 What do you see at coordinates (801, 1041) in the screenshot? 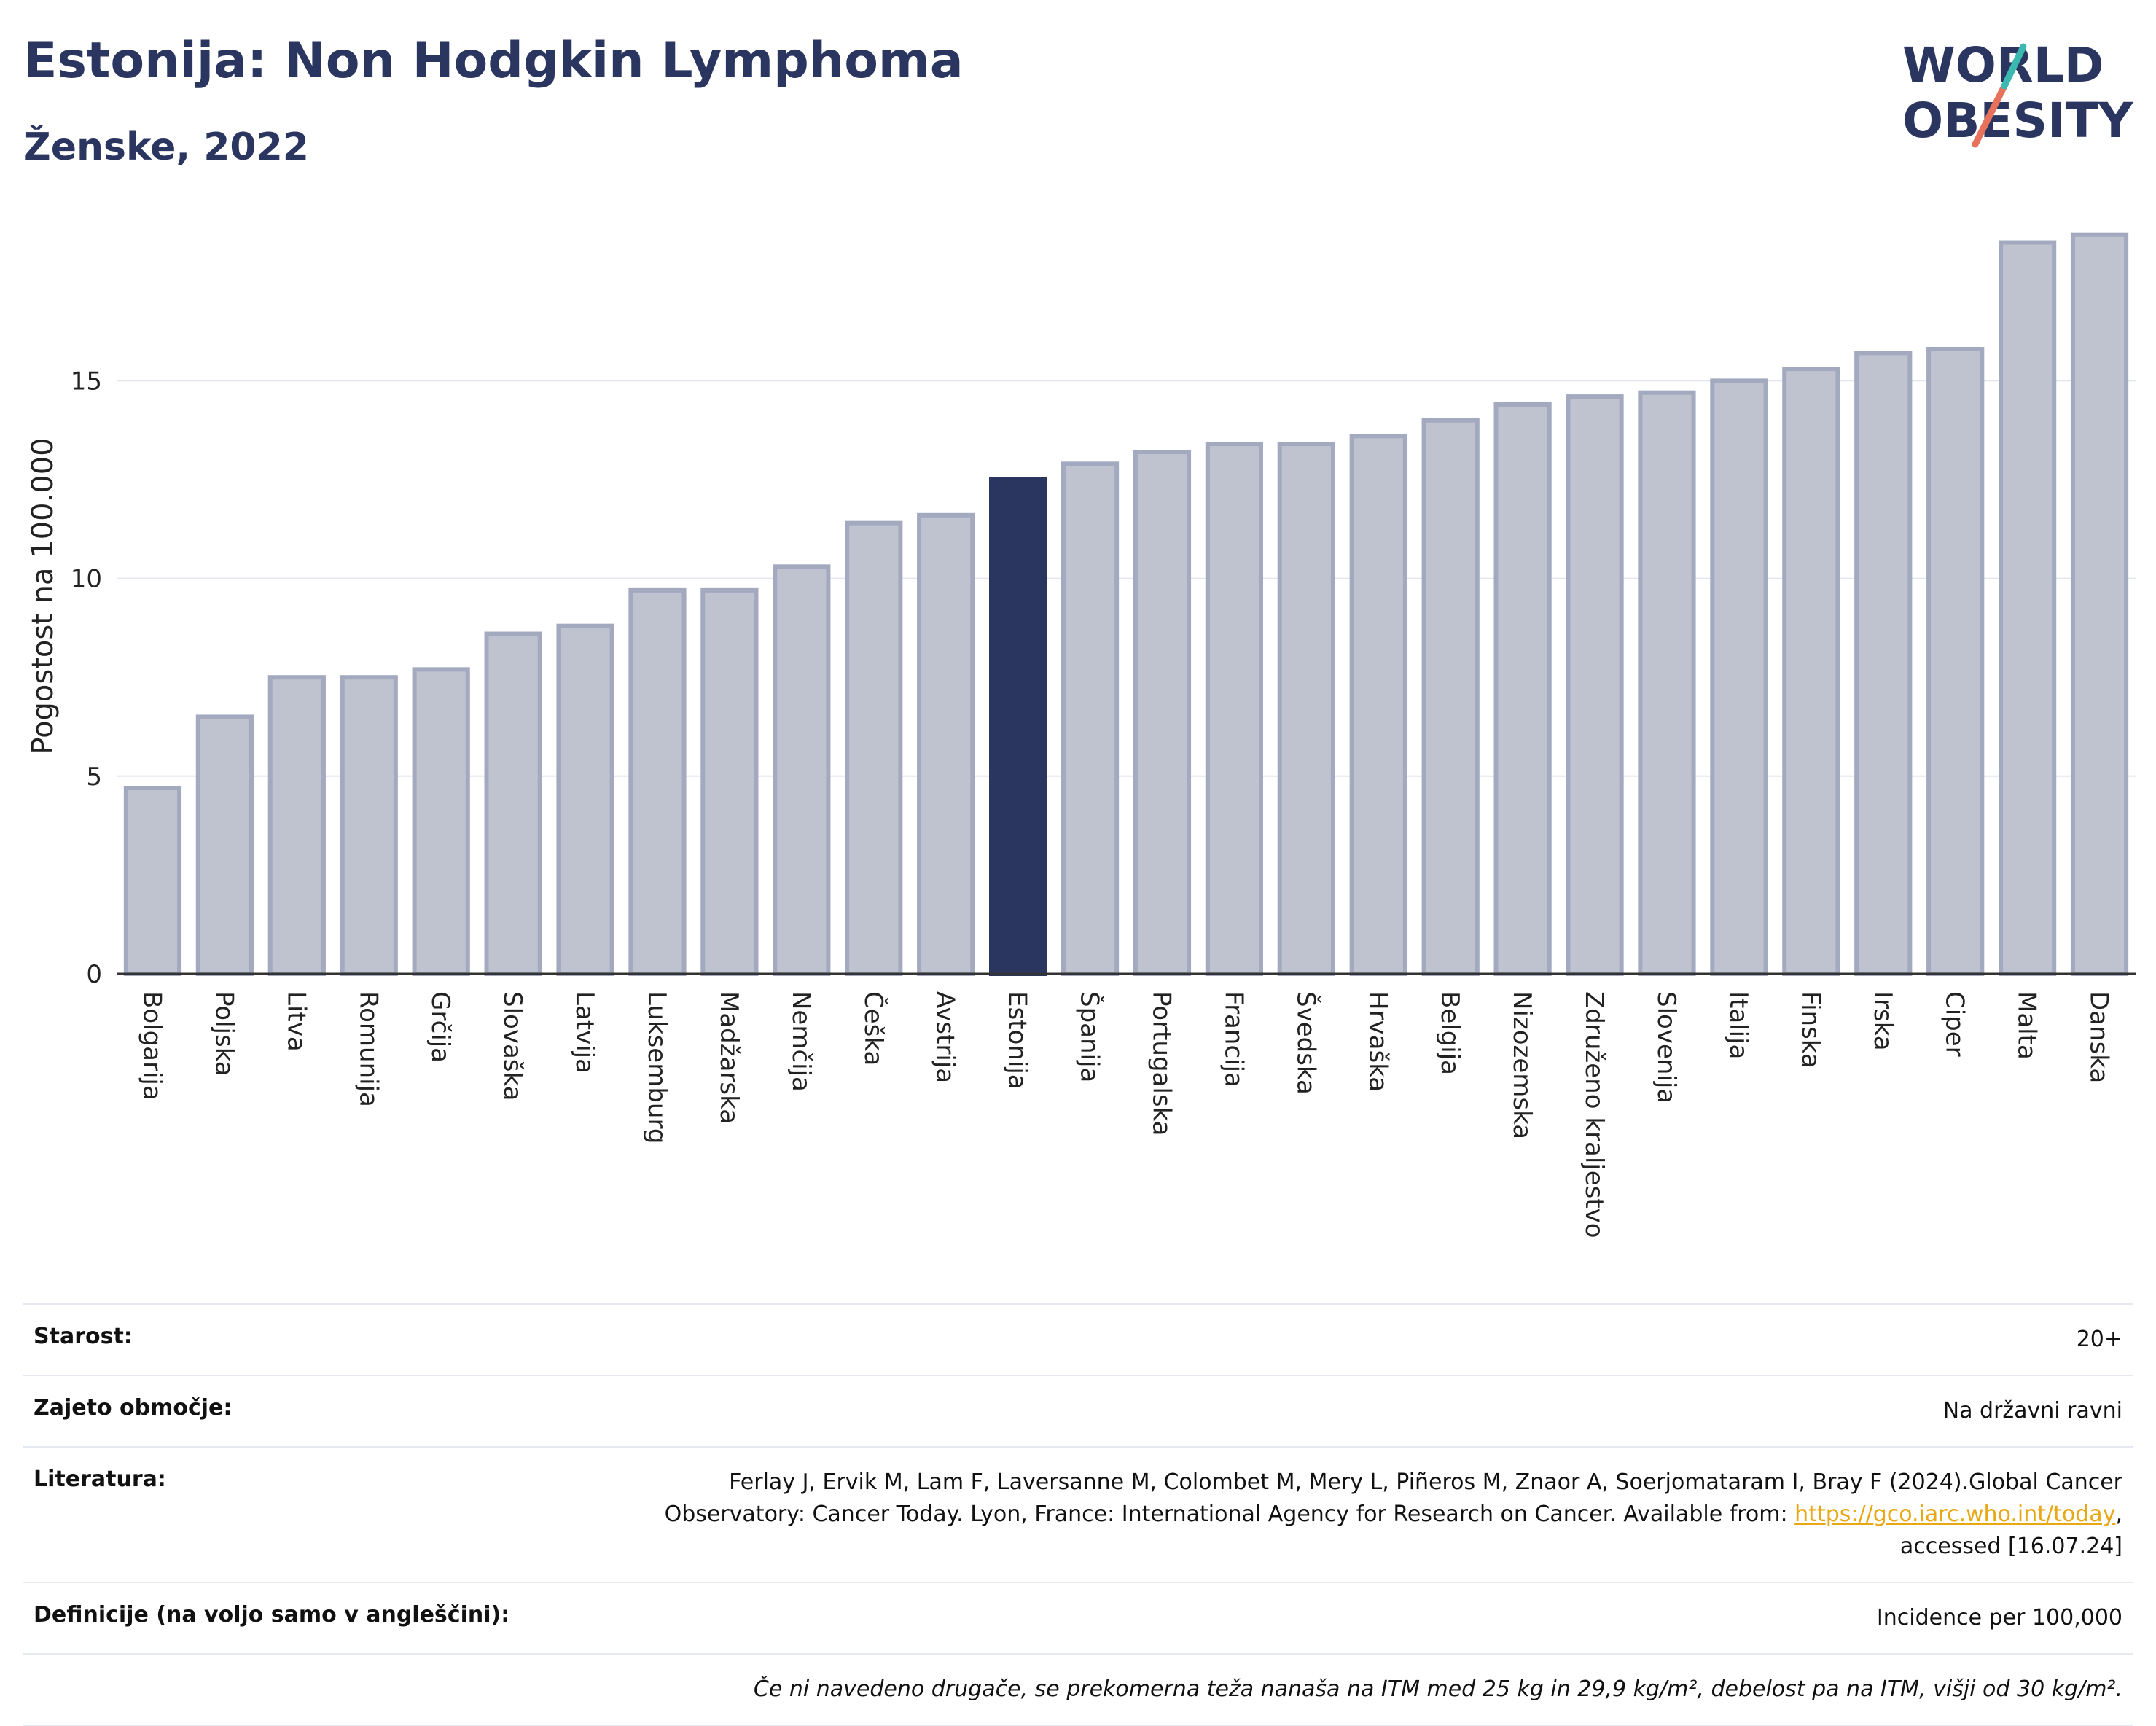
I see `x-tick-label: Nemčija` at bounding box center [801, 1041].